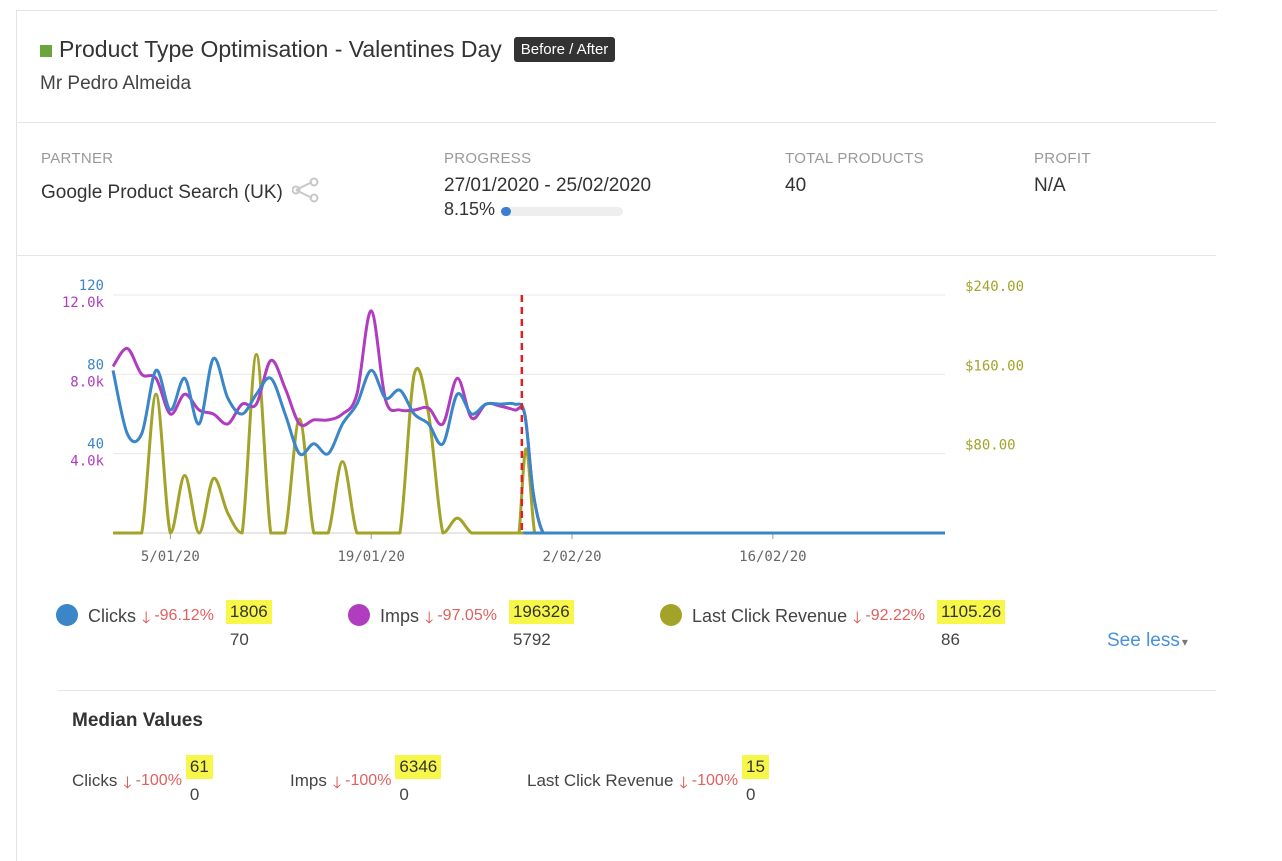  I want to click on legend-before-value: 1806, so click(248, 612).